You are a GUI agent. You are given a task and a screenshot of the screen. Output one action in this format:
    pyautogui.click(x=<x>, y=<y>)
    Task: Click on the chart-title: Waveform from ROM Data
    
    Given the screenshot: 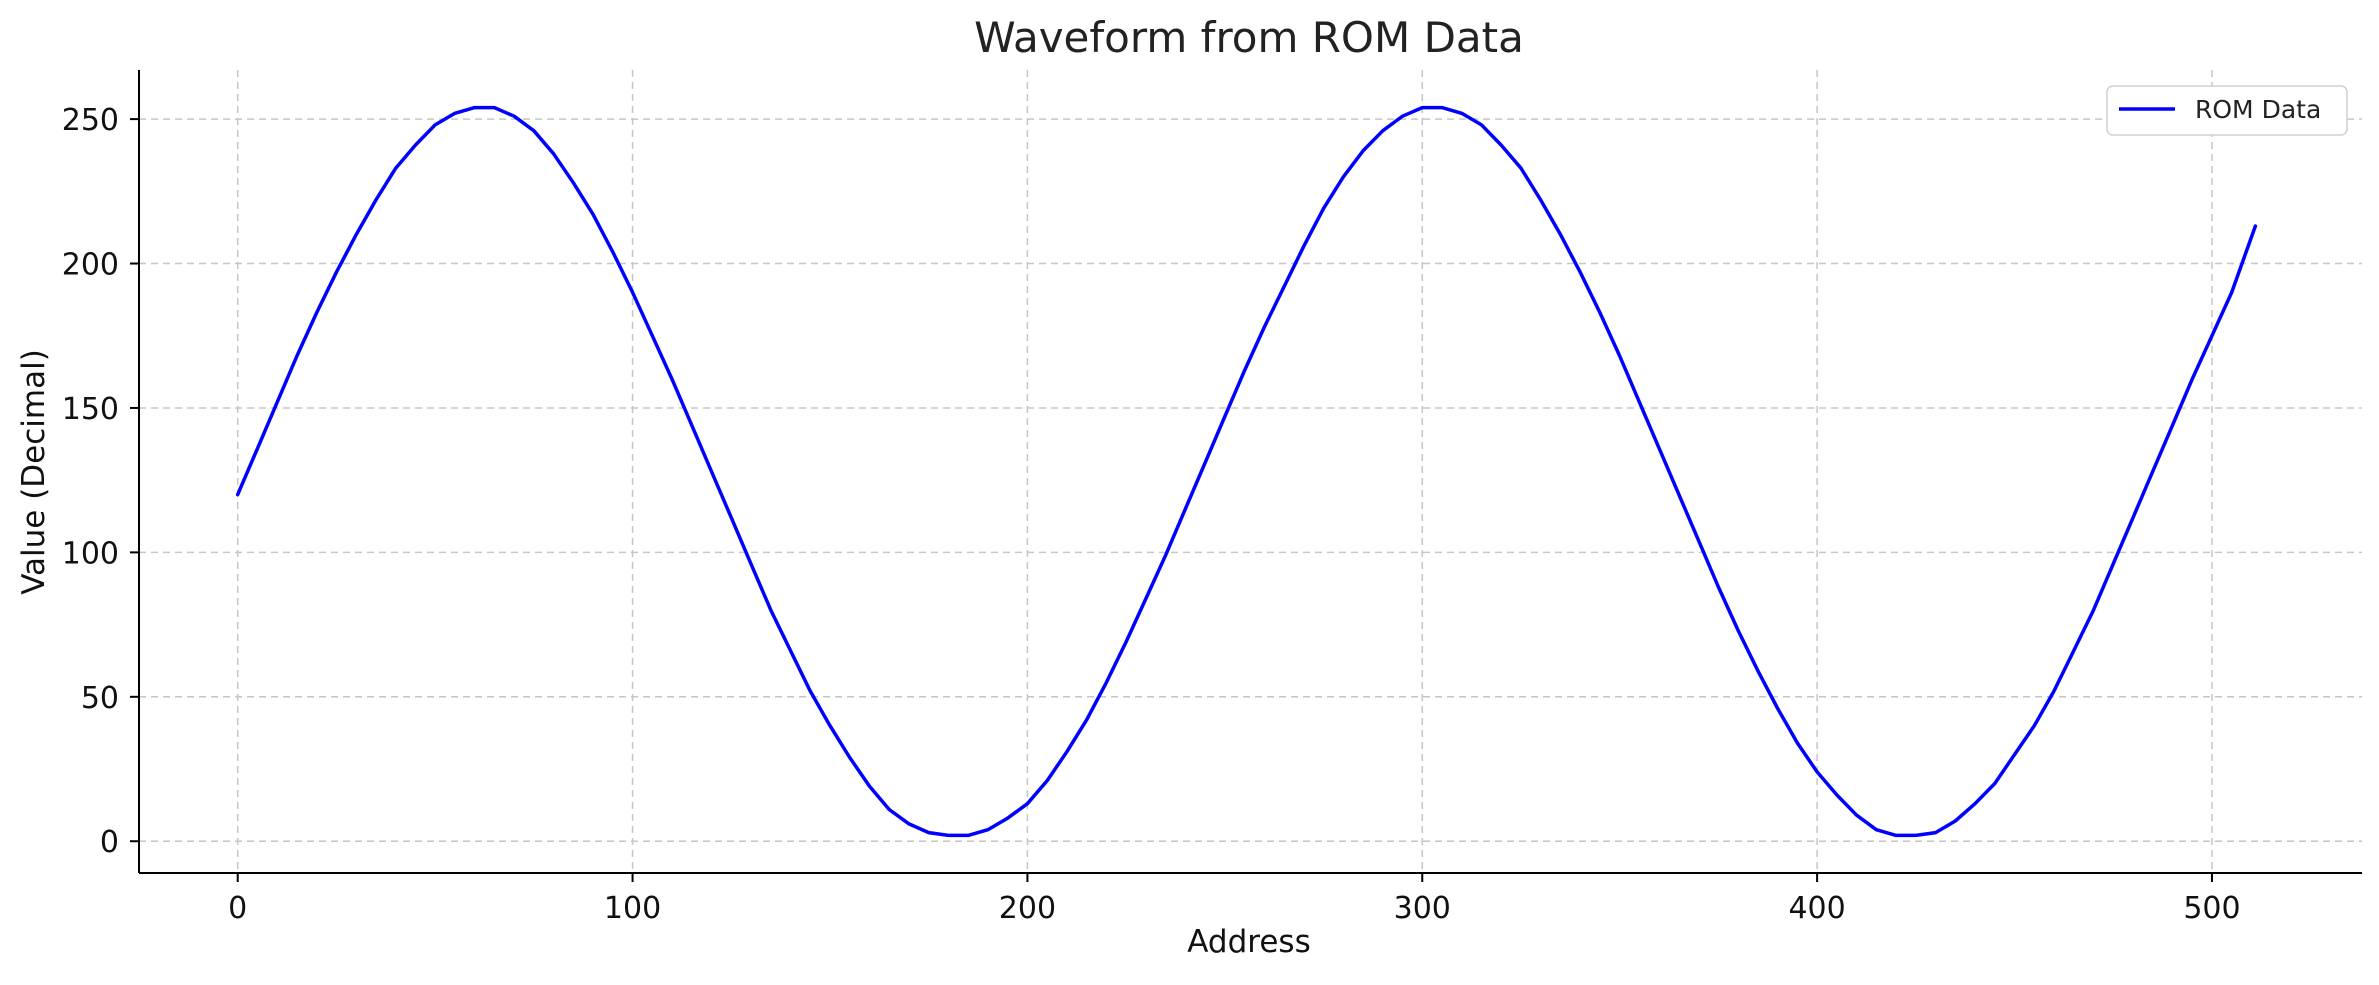 What is the action you would take?
    pyautogui.click(x=1249, y=37)
    